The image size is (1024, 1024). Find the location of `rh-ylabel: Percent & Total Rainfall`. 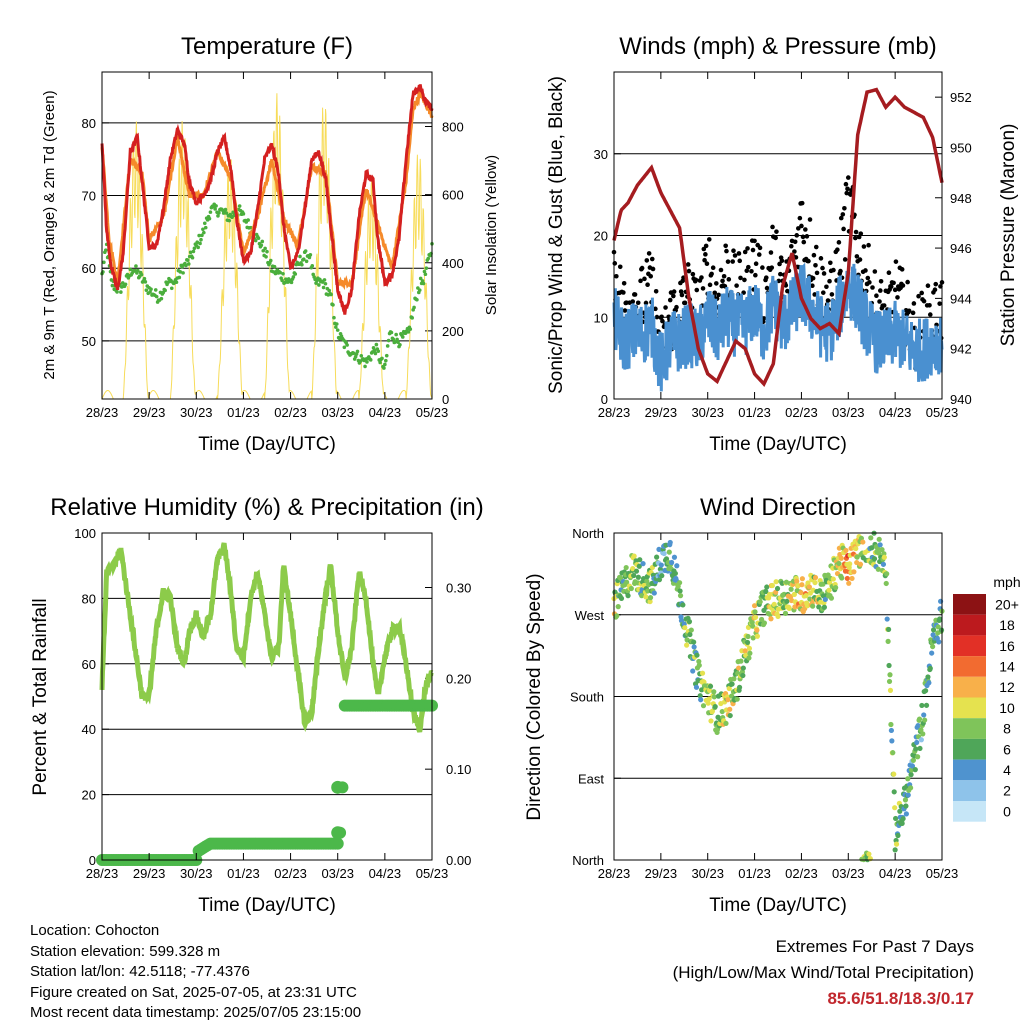

rh-ylabel: Percent & Total Rainfall is located at coordinates (40, 696).